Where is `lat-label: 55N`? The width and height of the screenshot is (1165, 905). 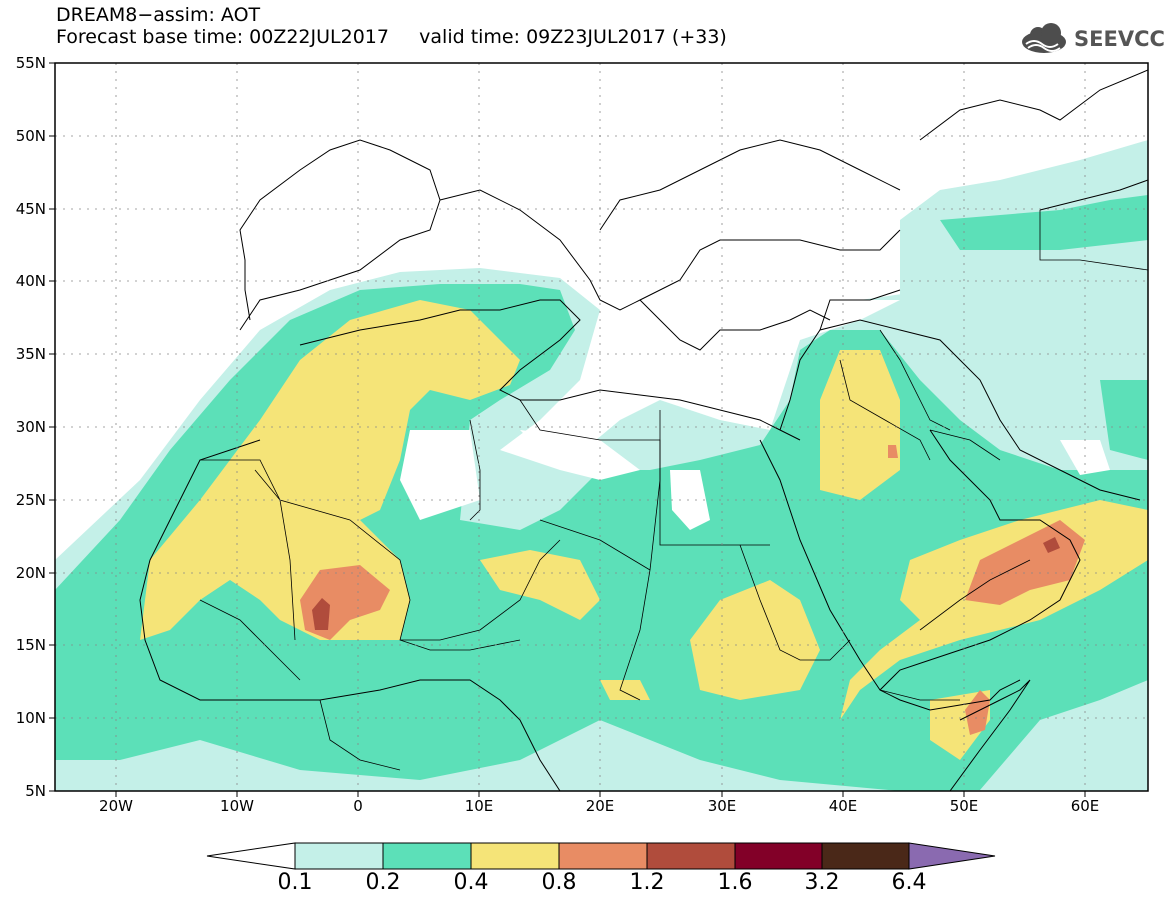 lat-label: 55N is located at coordinates (30, 63).